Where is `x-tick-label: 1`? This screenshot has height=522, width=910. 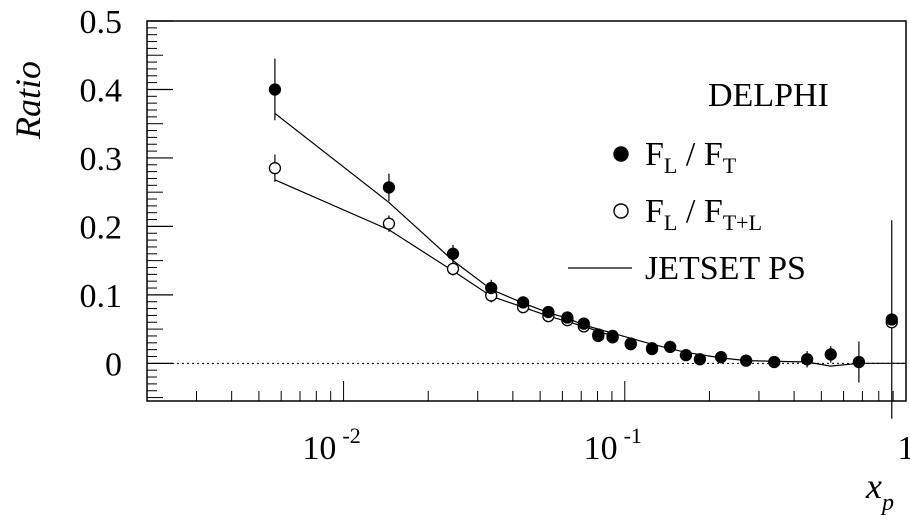 x-tick-label: 1 is located at coordinates (904, 448).